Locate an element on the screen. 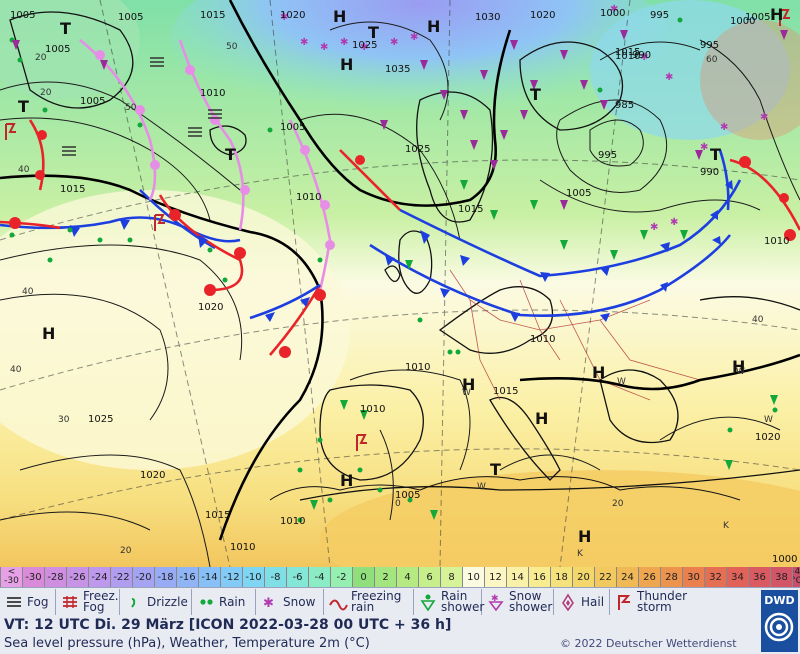 This screenshot has height=654, width=800. legend-item: ✱ Snow is located at coordinates (290, 602).